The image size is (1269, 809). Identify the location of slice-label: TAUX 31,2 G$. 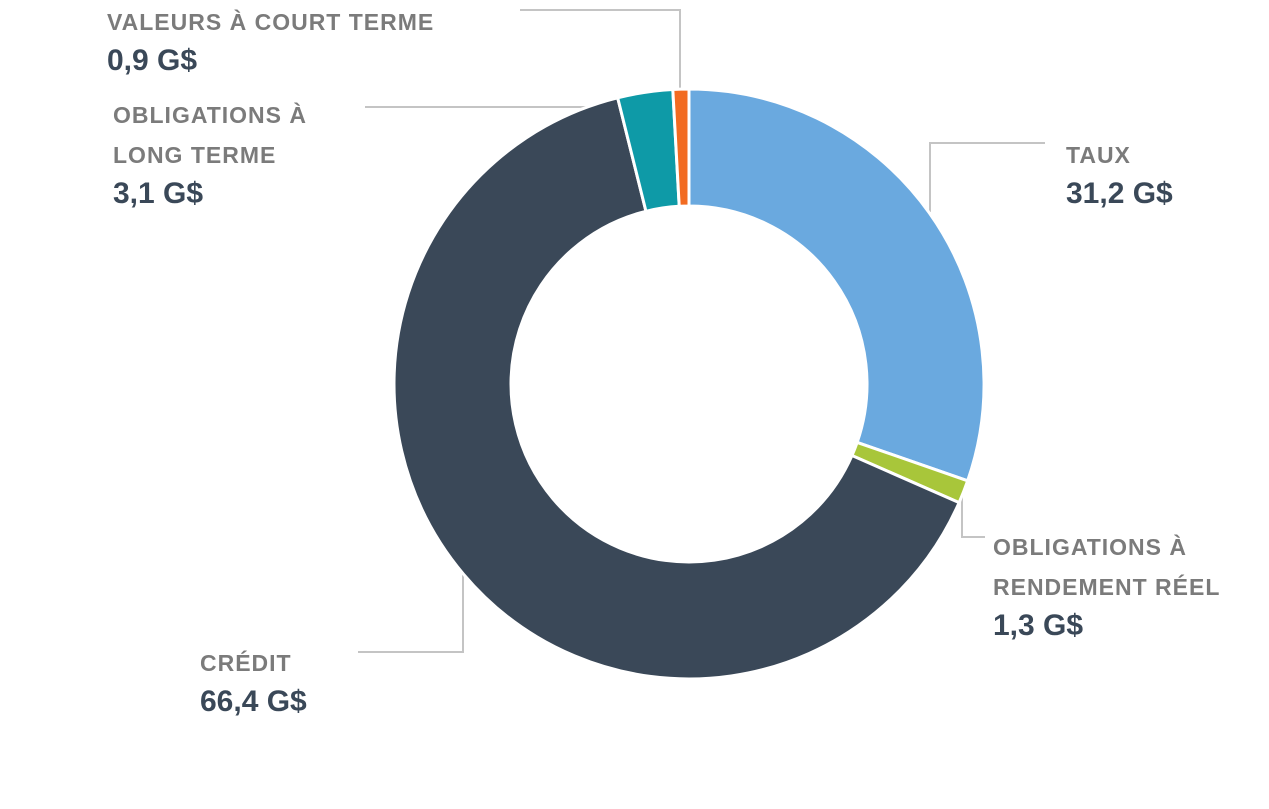
(1166, 174).